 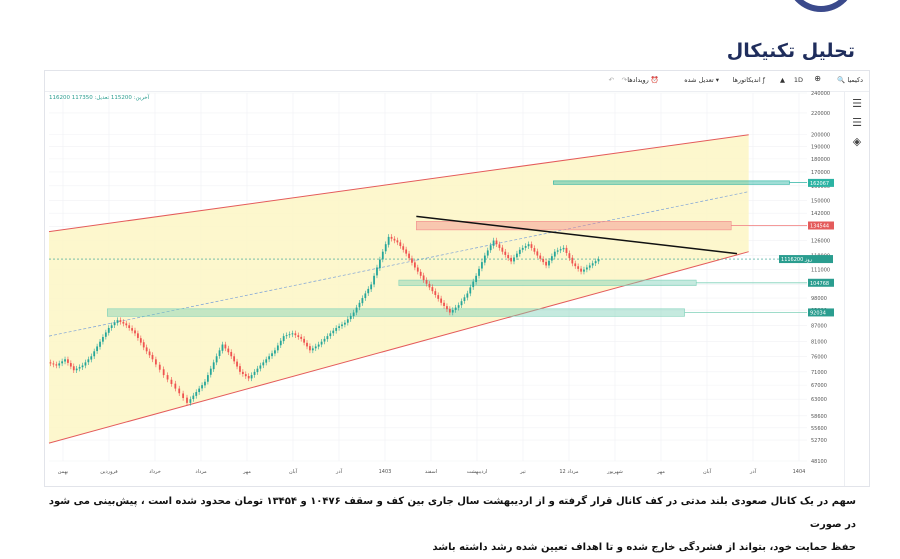 I want to click on y-tick-label: 76000, so click(x=819, y=357).